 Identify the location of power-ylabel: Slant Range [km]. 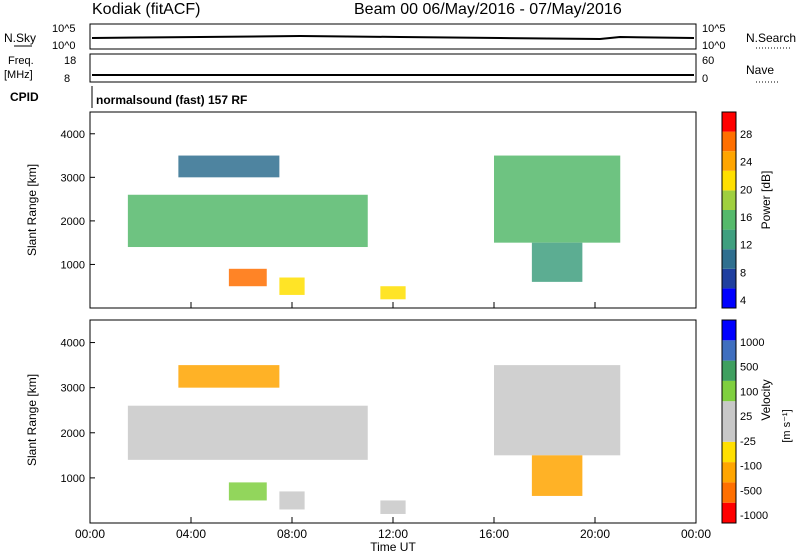
(32, 210).